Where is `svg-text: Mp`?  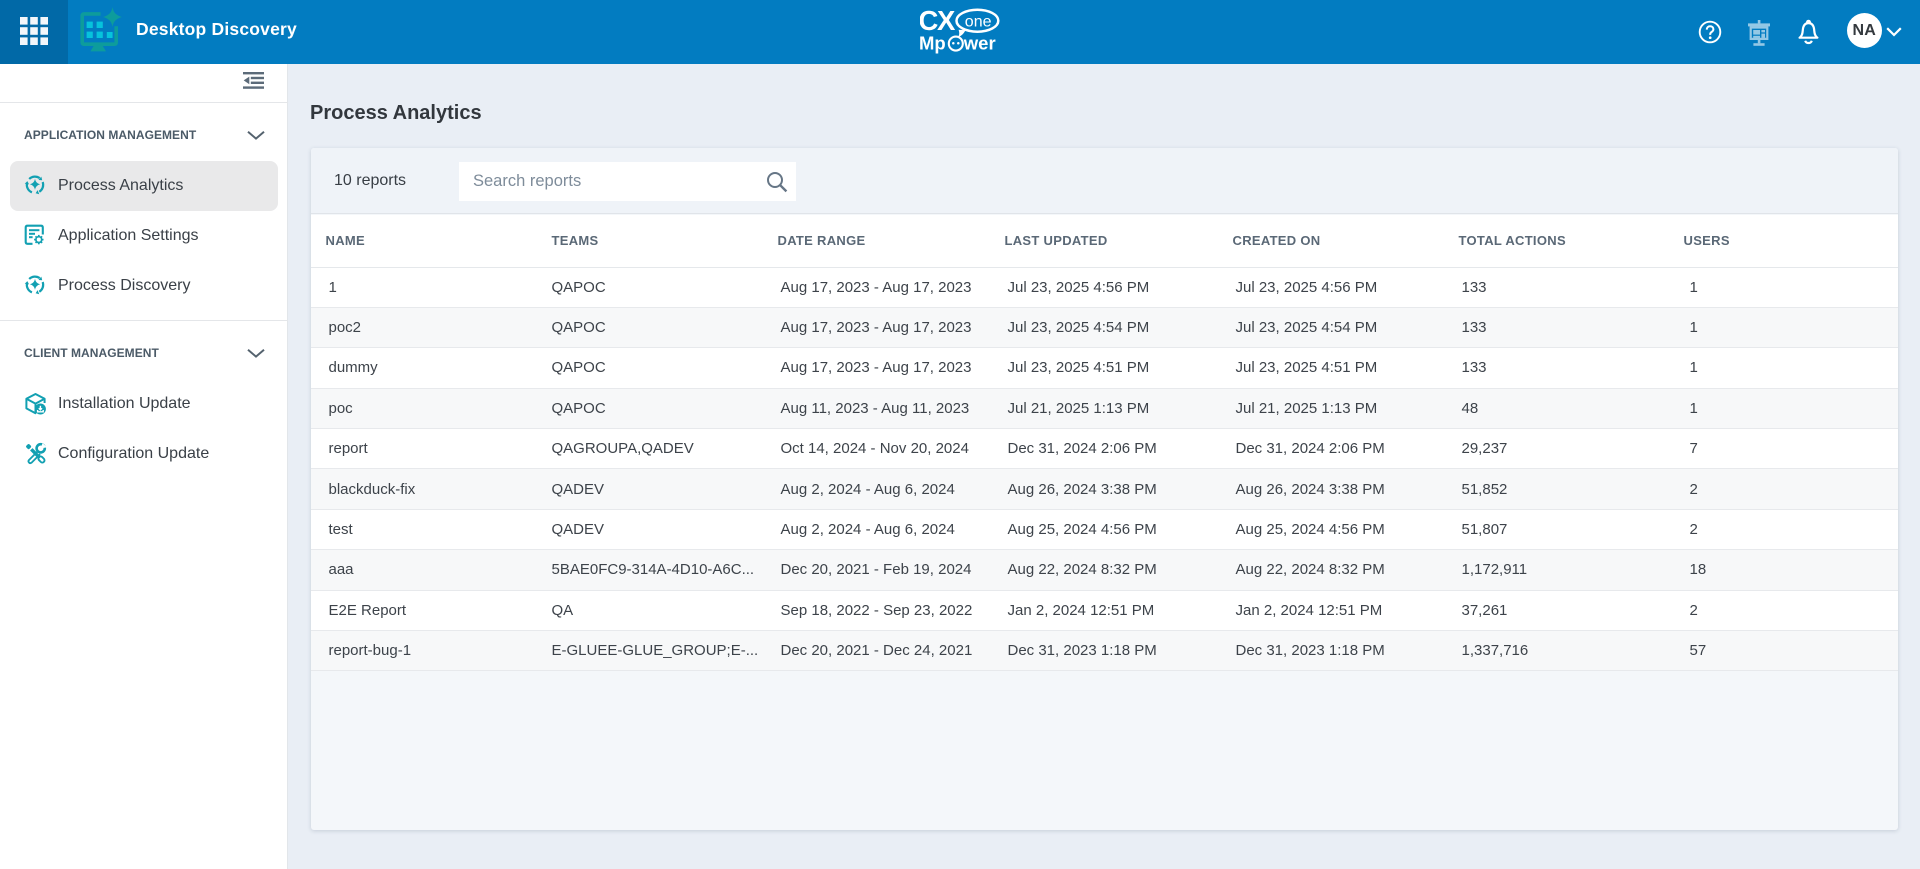 svg-text: Mp is located at coordinates (933, 43).